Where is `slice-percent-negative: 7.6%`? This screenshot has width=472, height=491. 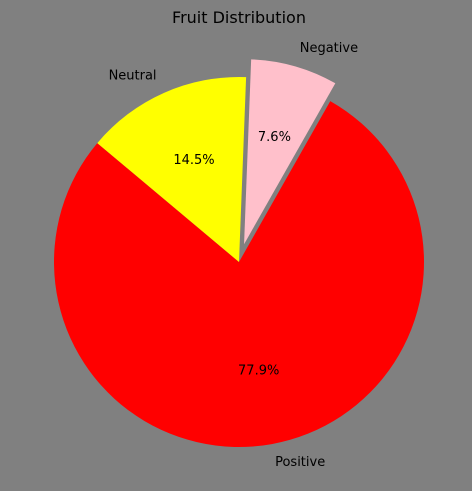 slice-percent-negative: 7.6% is located at coordinates (274, 137).